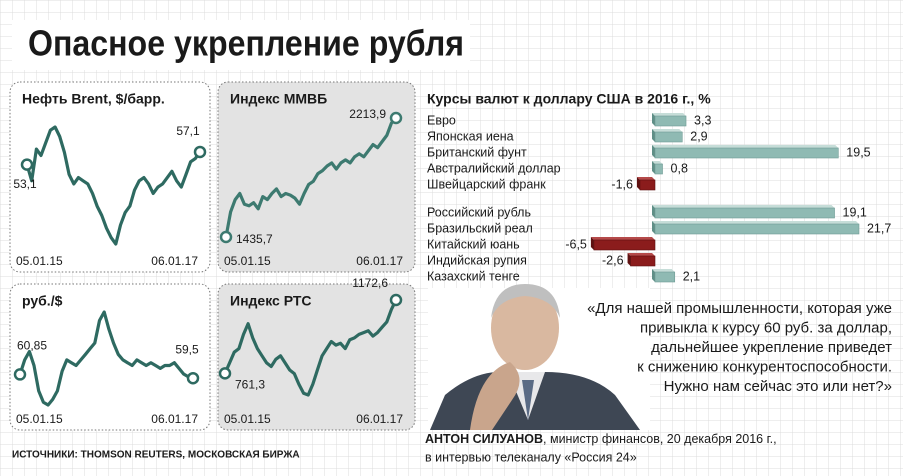 The image size is (903, 476). I want to click on value-label: 60,85, so click(32, 346).